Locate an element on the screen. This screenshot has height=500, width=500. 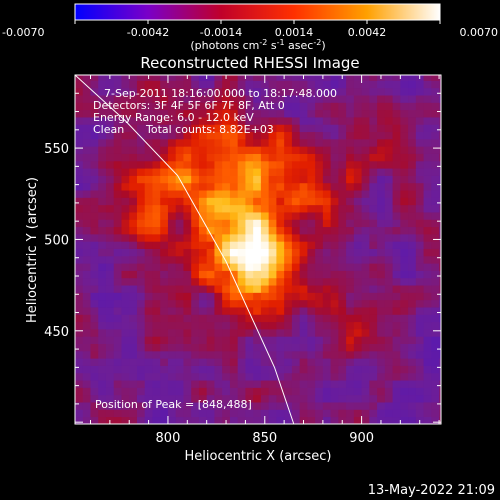
colorbar-tick-label: 0.0042 is located at coordinates (367, 32).